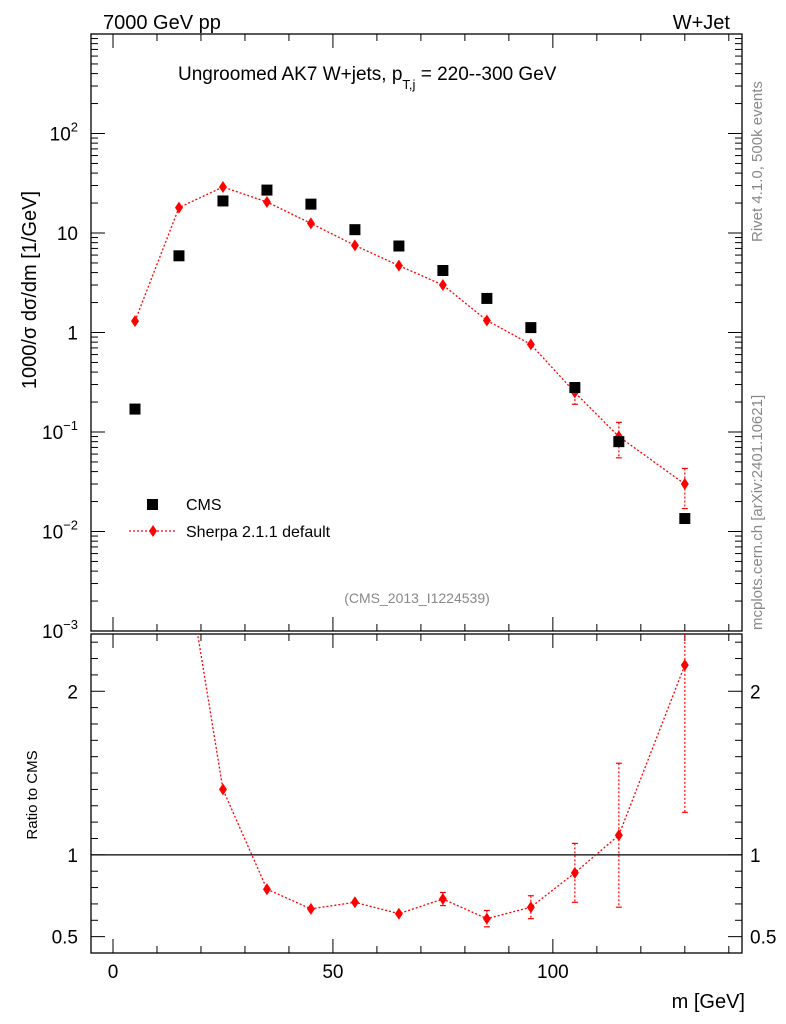 The image size is (786, 1024). What do you see at coordinates (708, 1002) in the screenshot?
I see `x-axis-label: m [GeV]` at bounding box center [708, 1002].